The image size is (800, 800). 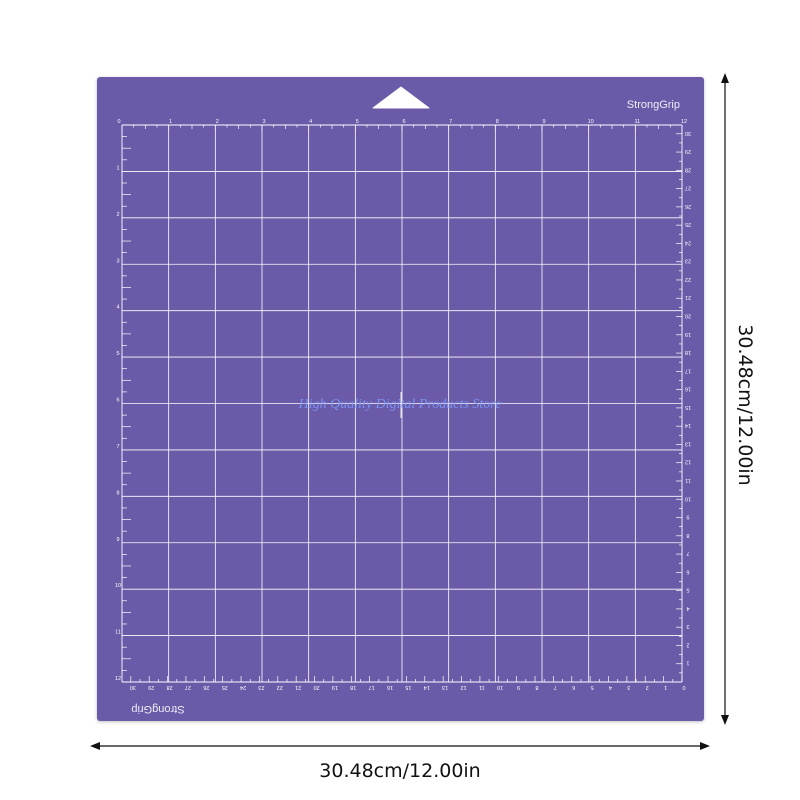 What do you see at coordinates (687, 553) in the screenshot?
I see `right-cm-label: 7` at bounding box center [687, 553].